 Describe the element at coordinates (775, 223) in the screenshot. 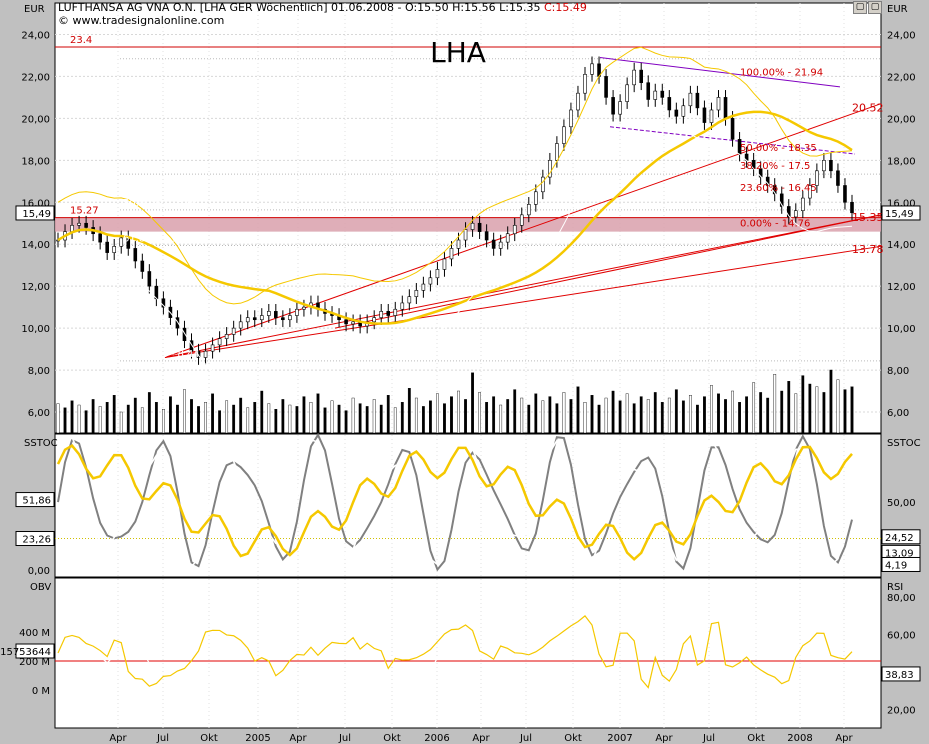

I see `fib-small-label: 0.00% - 14.76` at that location.